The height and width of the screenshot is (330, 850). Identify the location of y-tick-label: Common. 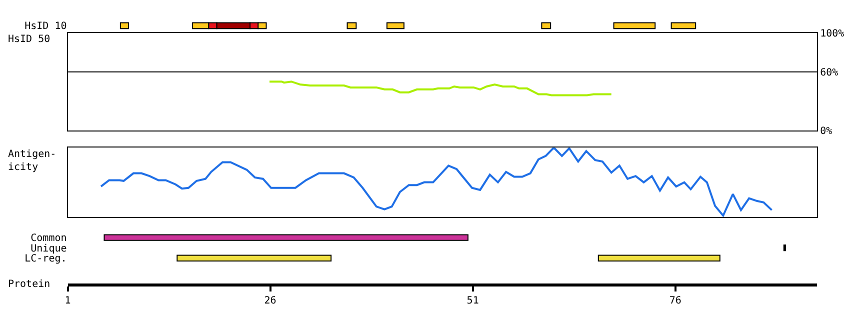
(48, 238).